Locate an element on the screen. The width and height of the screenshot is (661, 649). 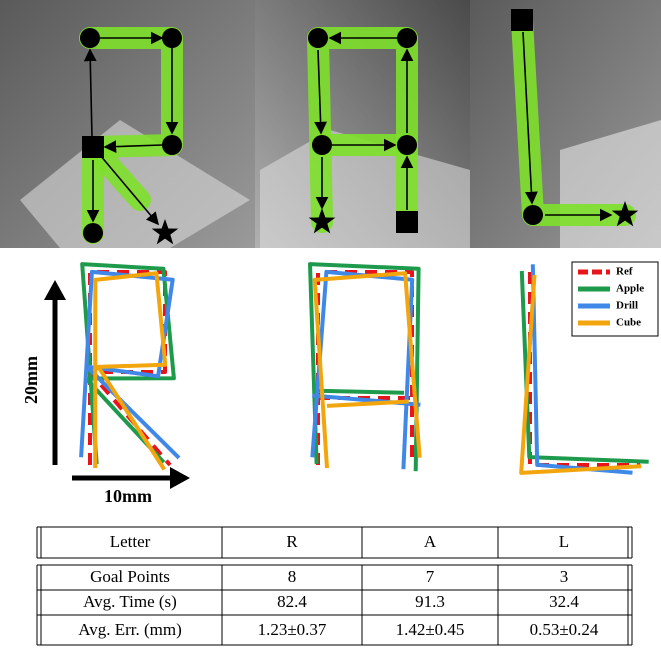
photo-l is located at coordinates (565, 124).